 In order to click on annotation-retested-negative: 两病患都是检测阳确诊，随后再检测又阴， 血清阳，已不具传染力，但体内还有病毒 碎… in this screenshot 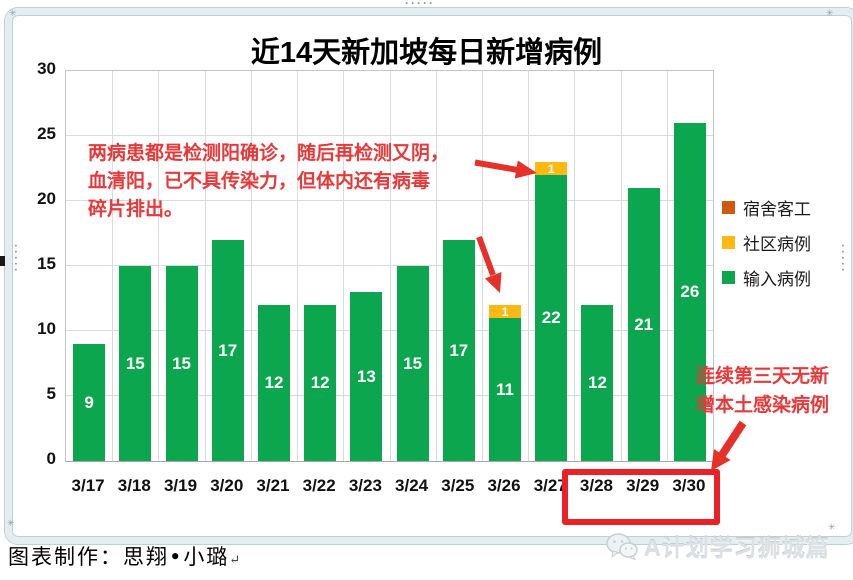, I will do `click(269, 181)`.